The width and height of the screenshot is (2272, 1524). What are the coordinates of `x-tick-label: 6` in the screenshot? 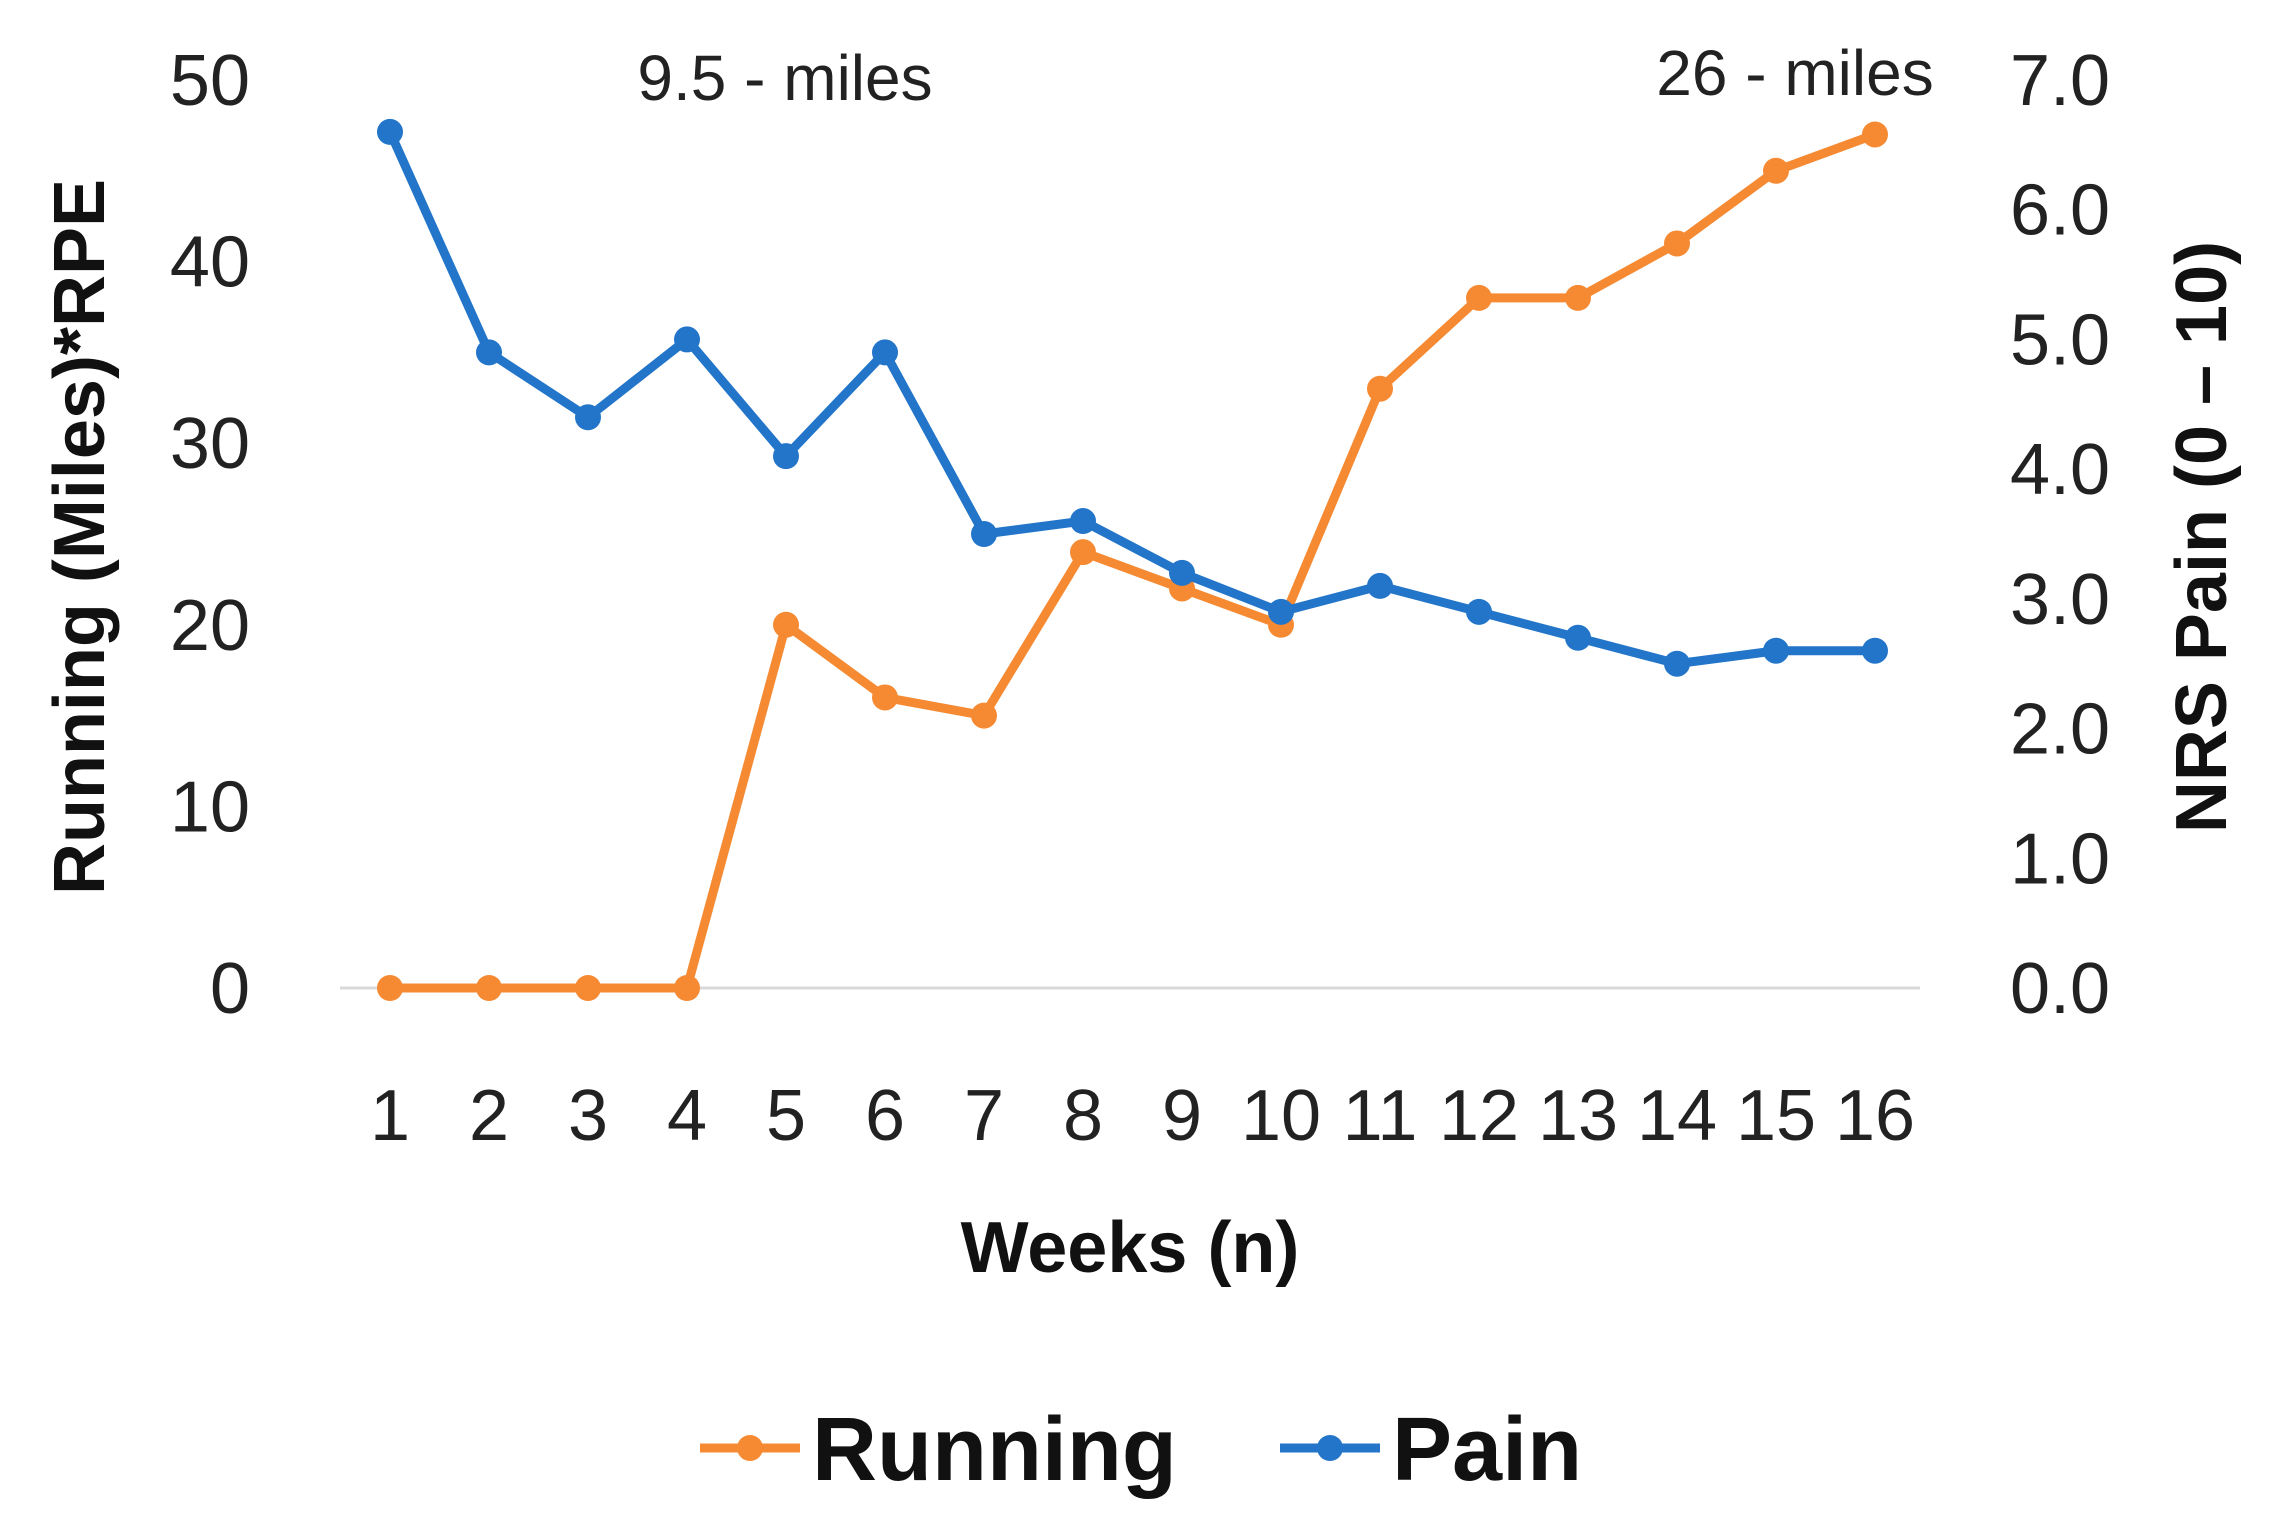 It's located at (885, 1116).